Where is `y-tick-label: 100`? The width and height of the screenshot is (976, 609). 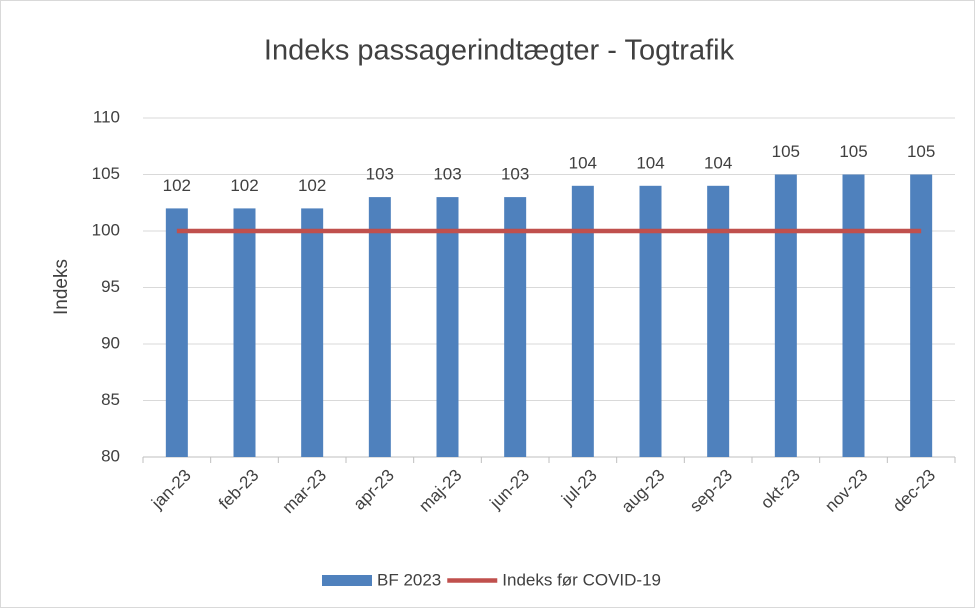 y-tick-label: 100 is located at coordinates (106, 229).